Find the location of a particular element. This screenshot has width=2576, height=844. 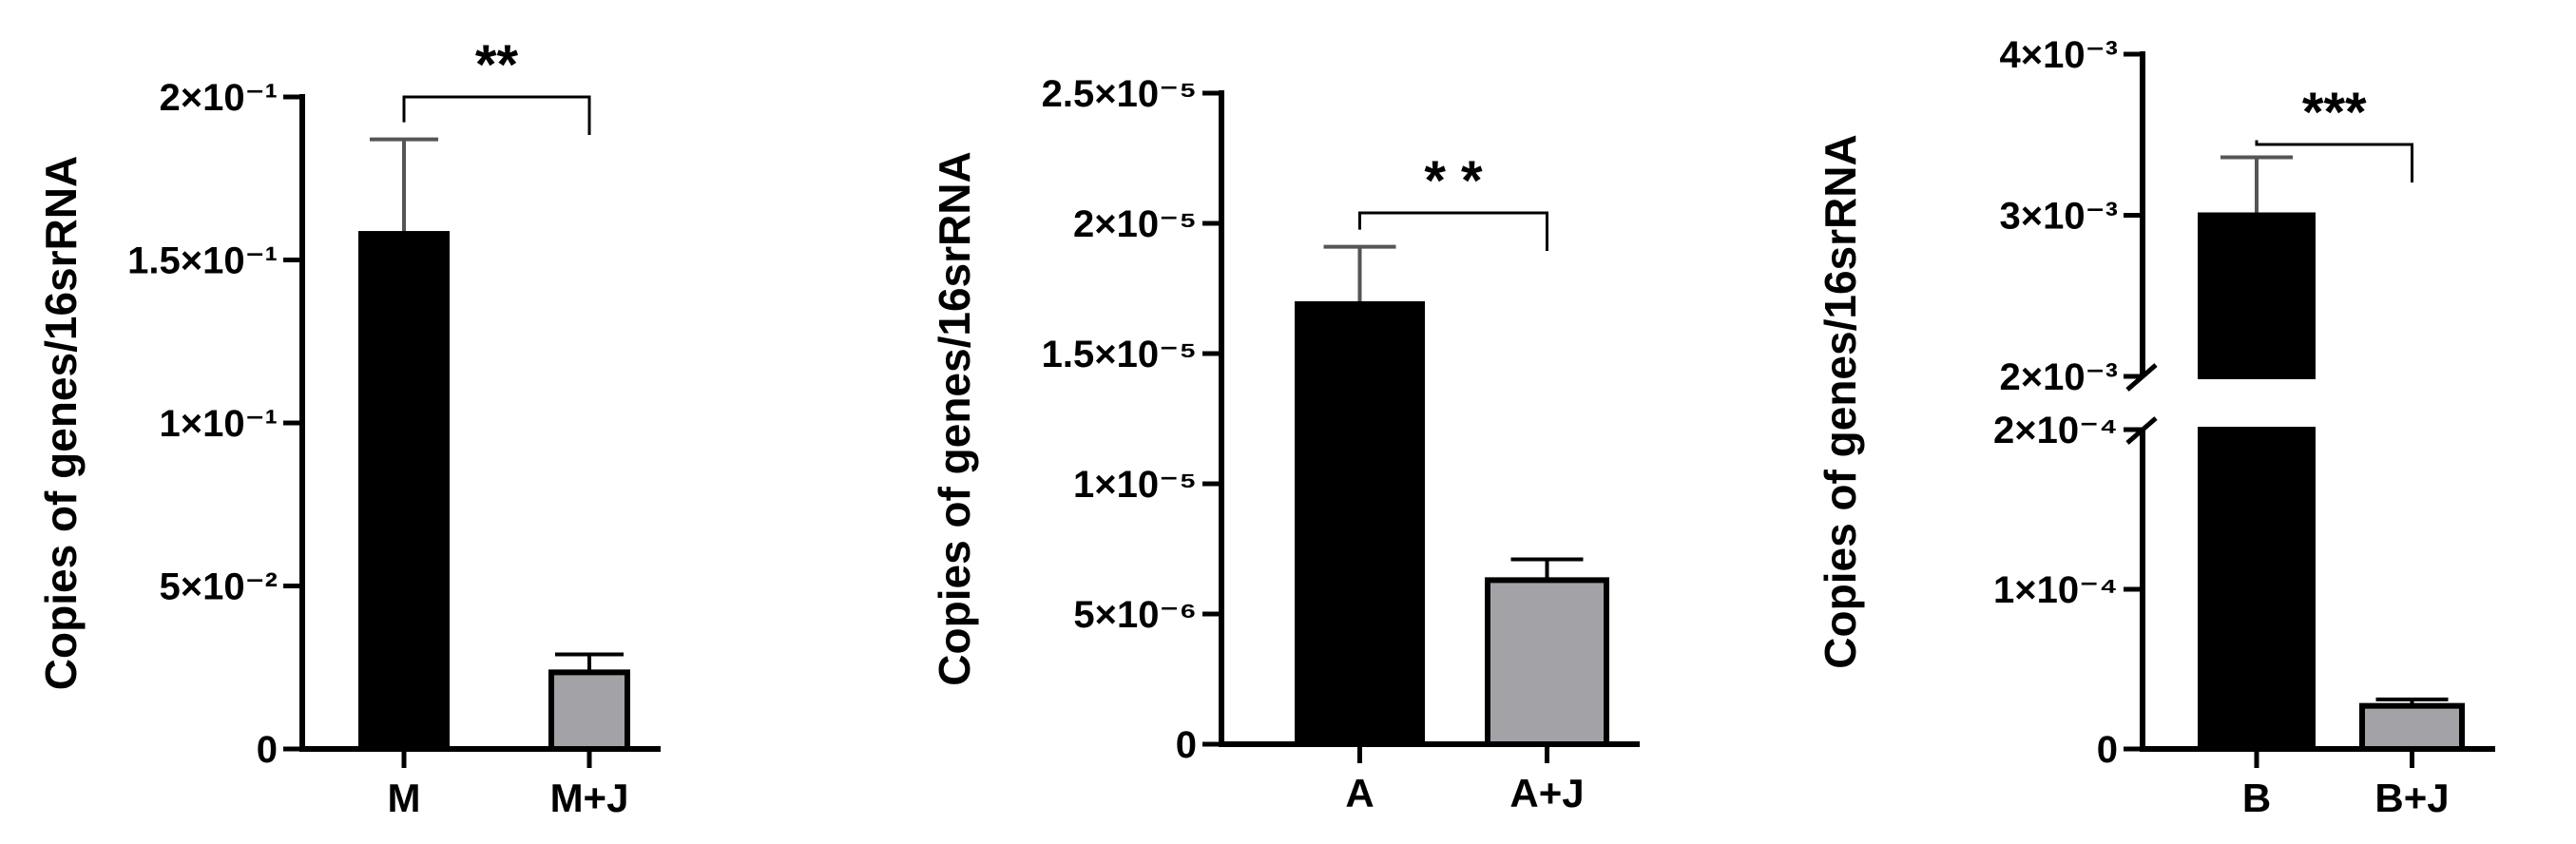

y-tick-label: 2×10⁻⁴ is located at coordinates (2055, 430).